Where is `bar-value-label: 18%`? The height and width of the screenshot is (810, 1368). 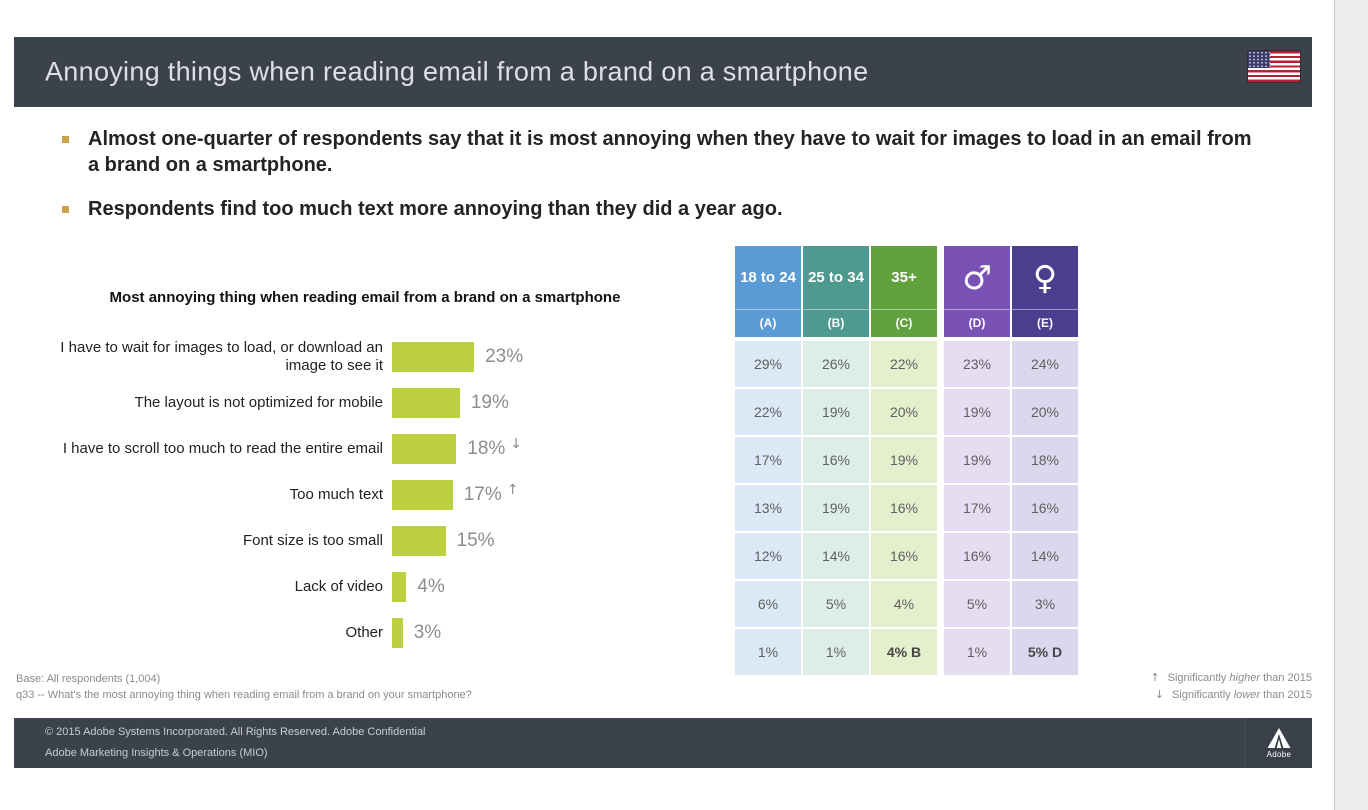 bar-value-label: 18% is located at coordinates (486, 448).